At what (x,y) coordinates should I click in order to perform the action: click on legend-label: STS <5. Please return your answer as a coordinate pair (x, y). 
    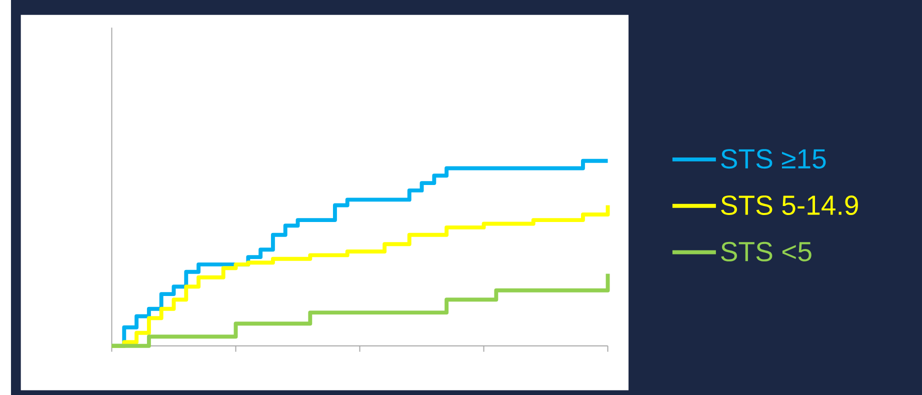
    Looking at the image, I should click on (766, 252).